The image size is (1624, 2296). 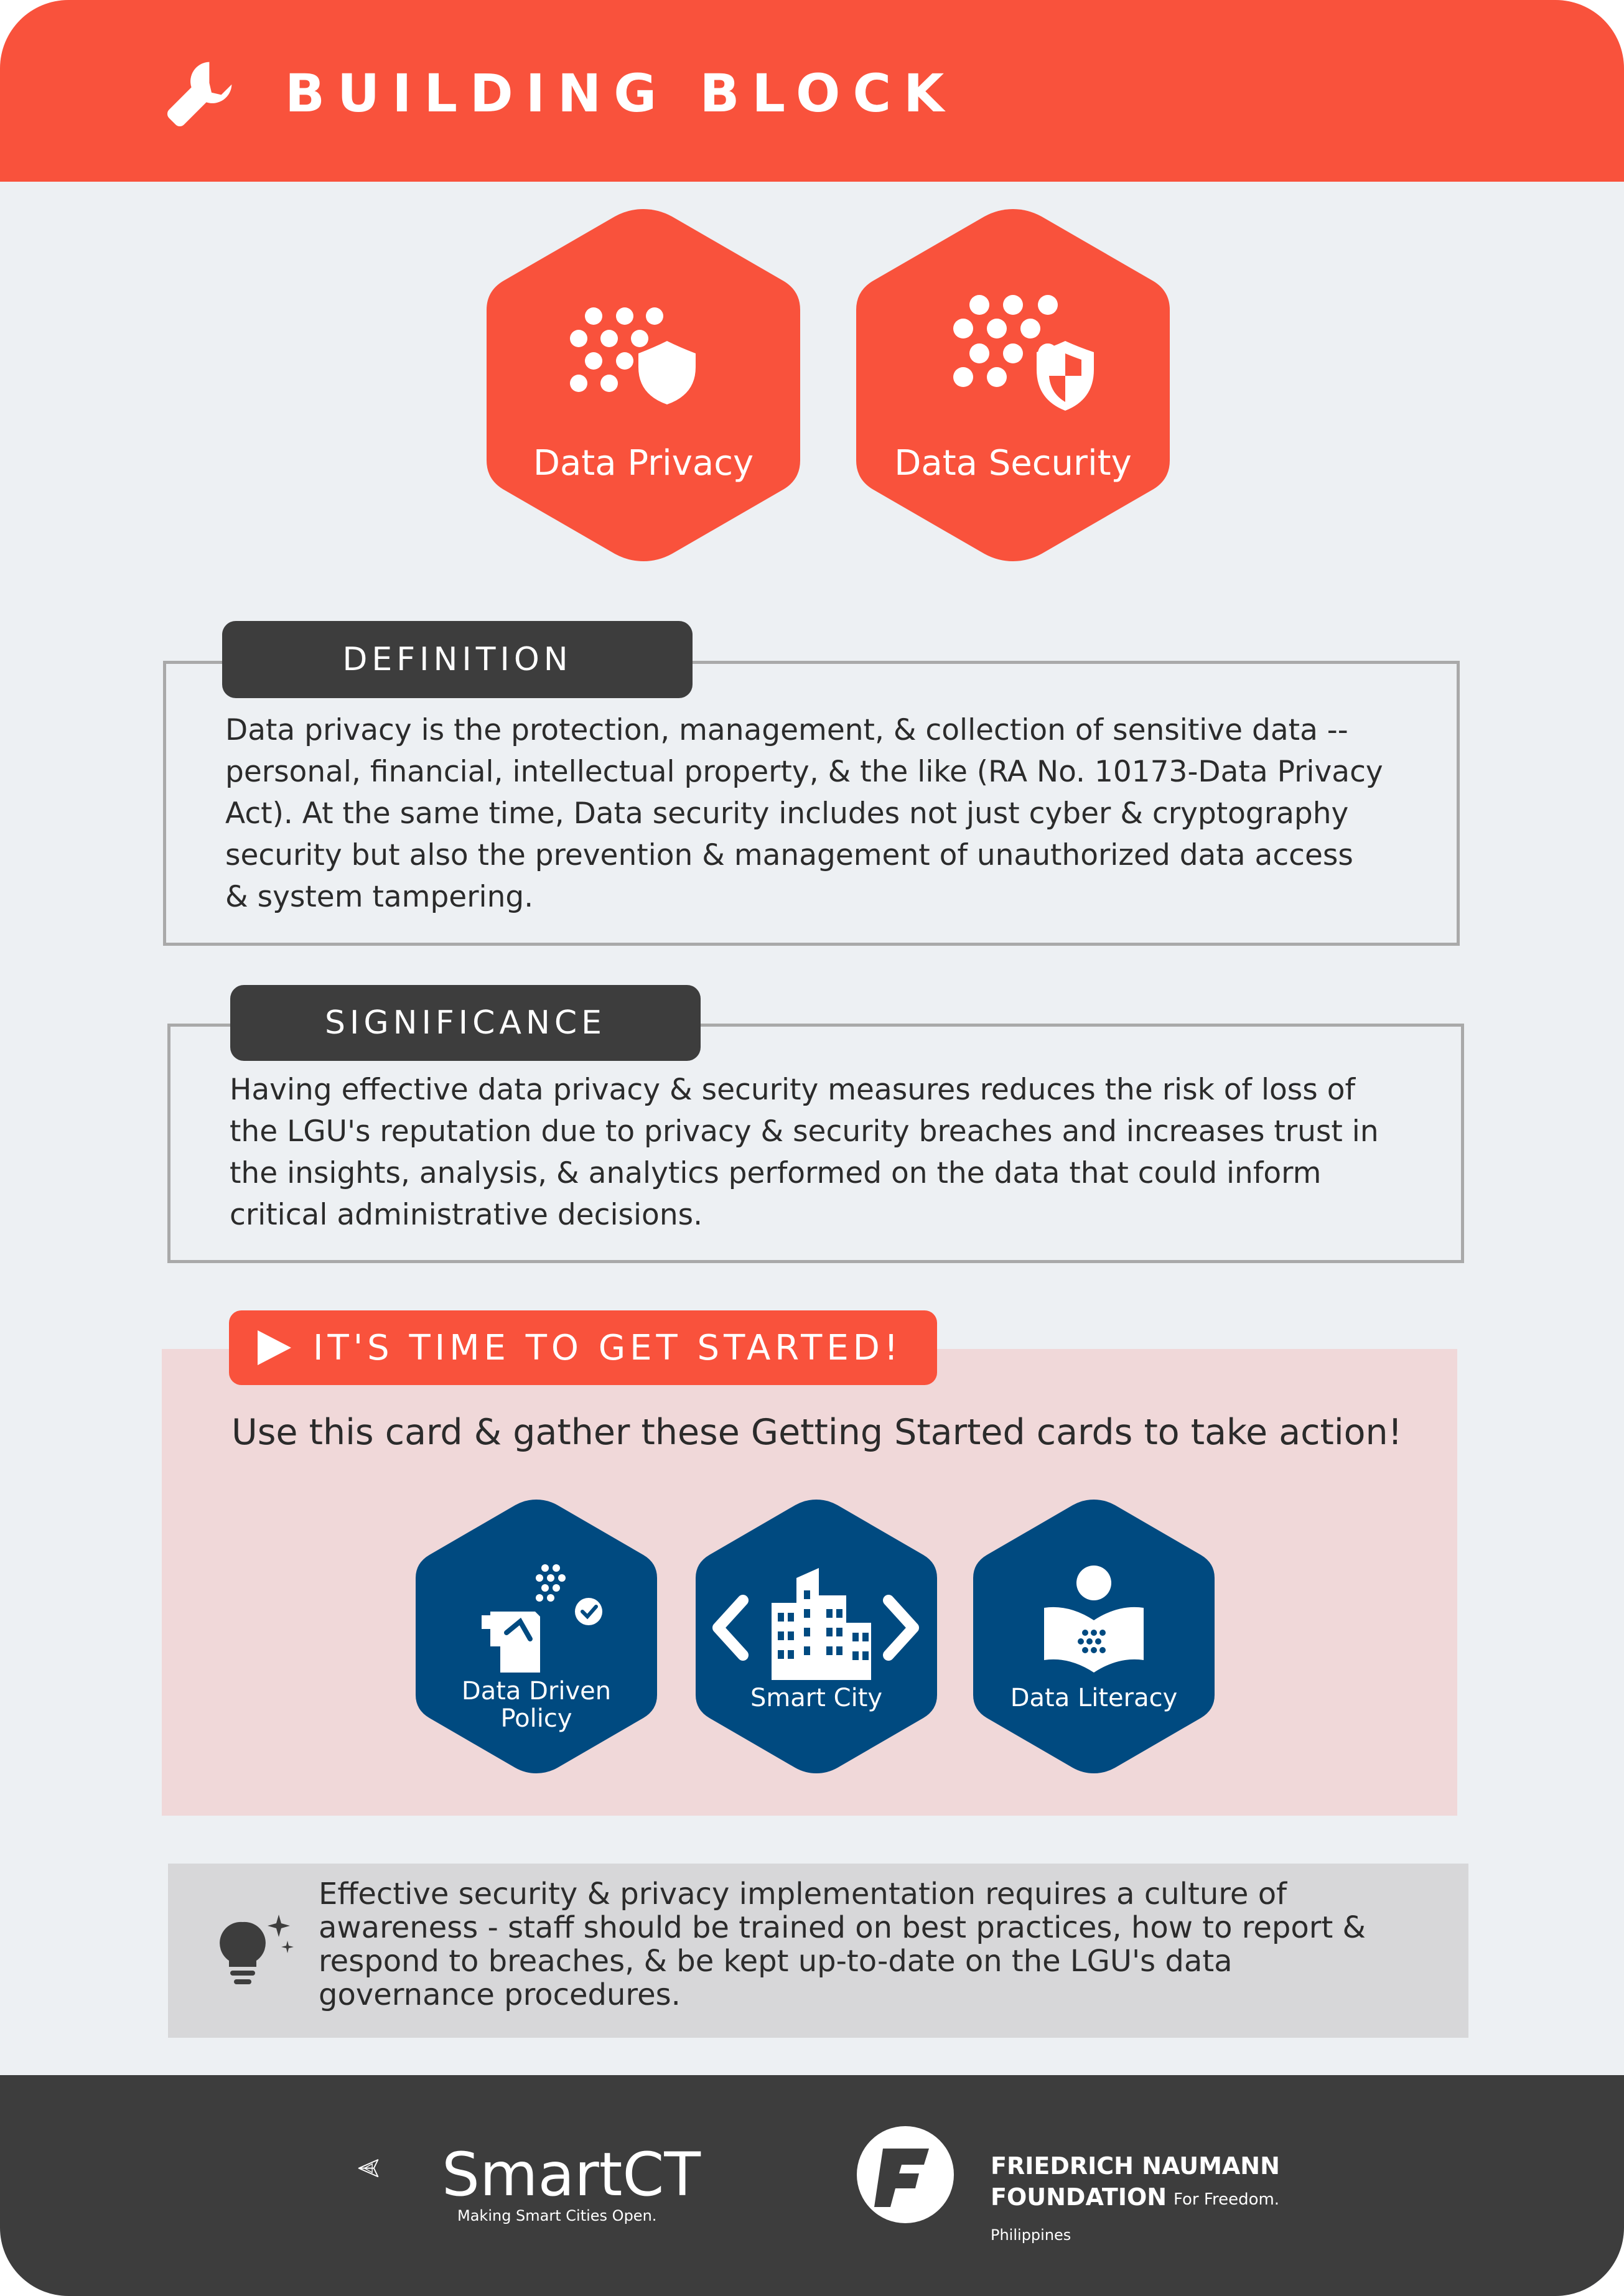 I want to click on significance-box, so click(x=815, y=1143).